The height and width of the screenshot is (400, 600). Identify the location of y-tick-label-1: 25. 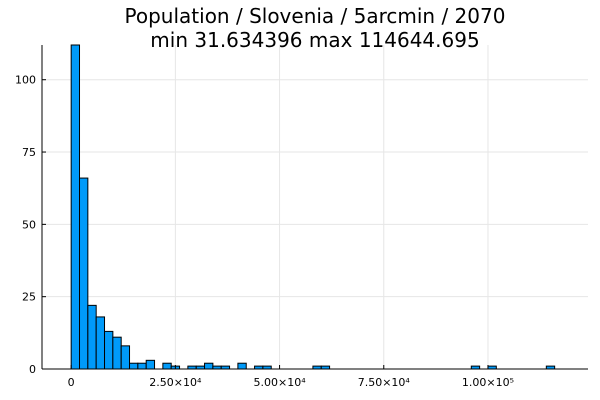
(29, 297).